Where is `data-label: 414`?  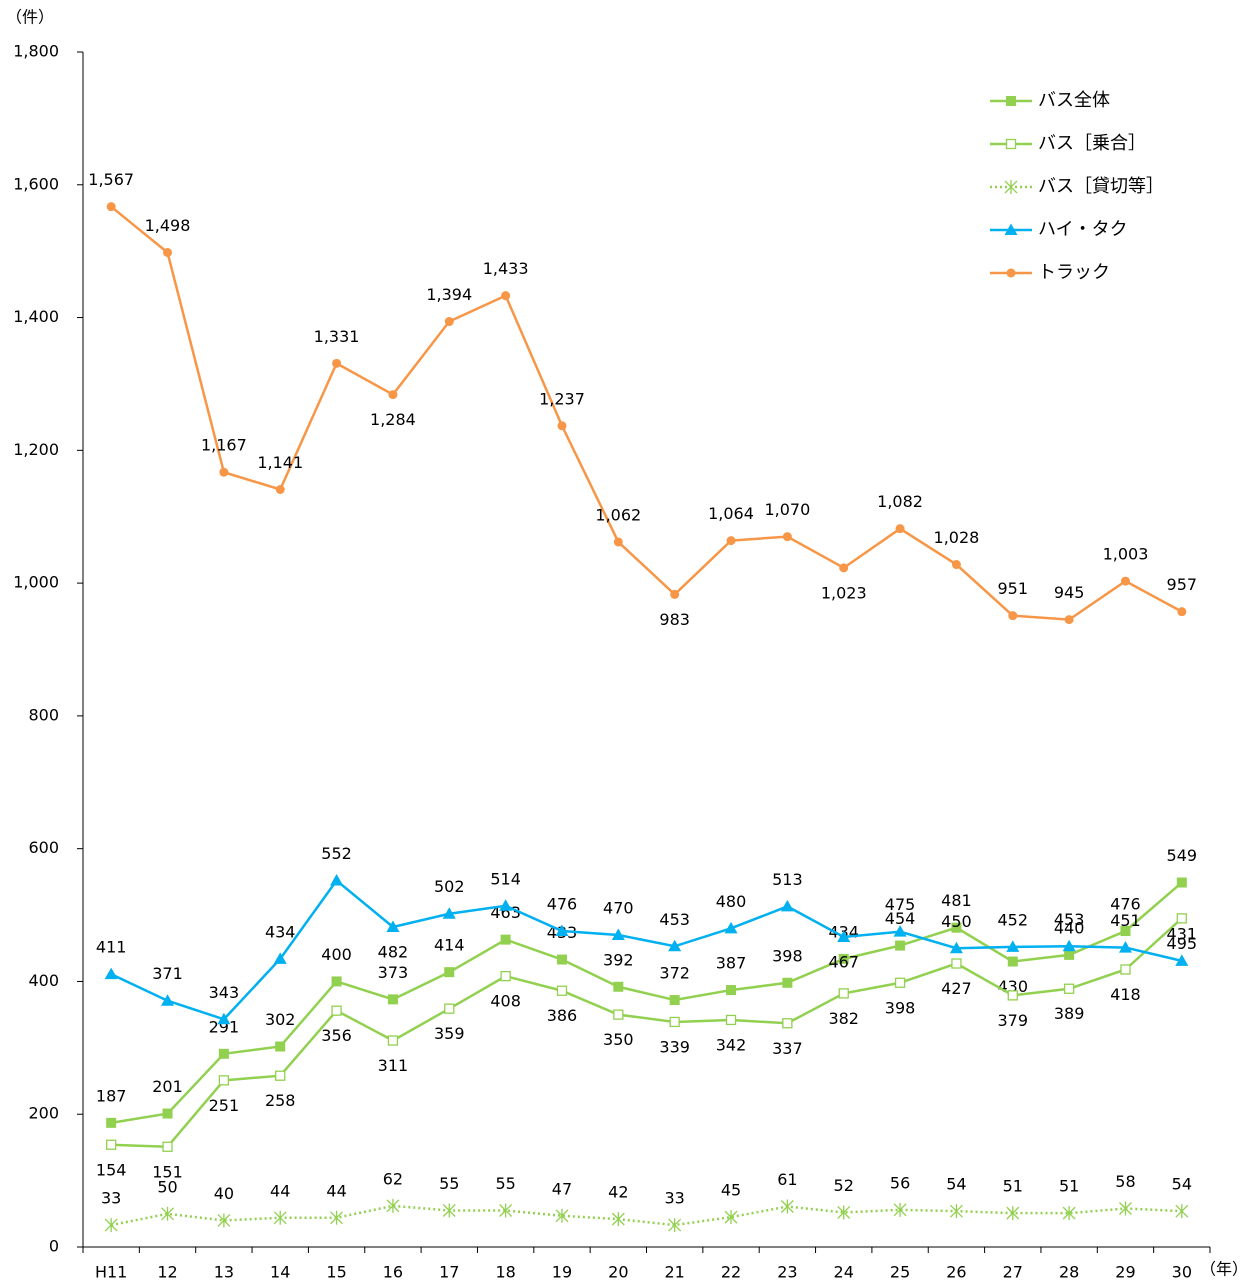
data-label: 414 is located at coordinates (449, 945).